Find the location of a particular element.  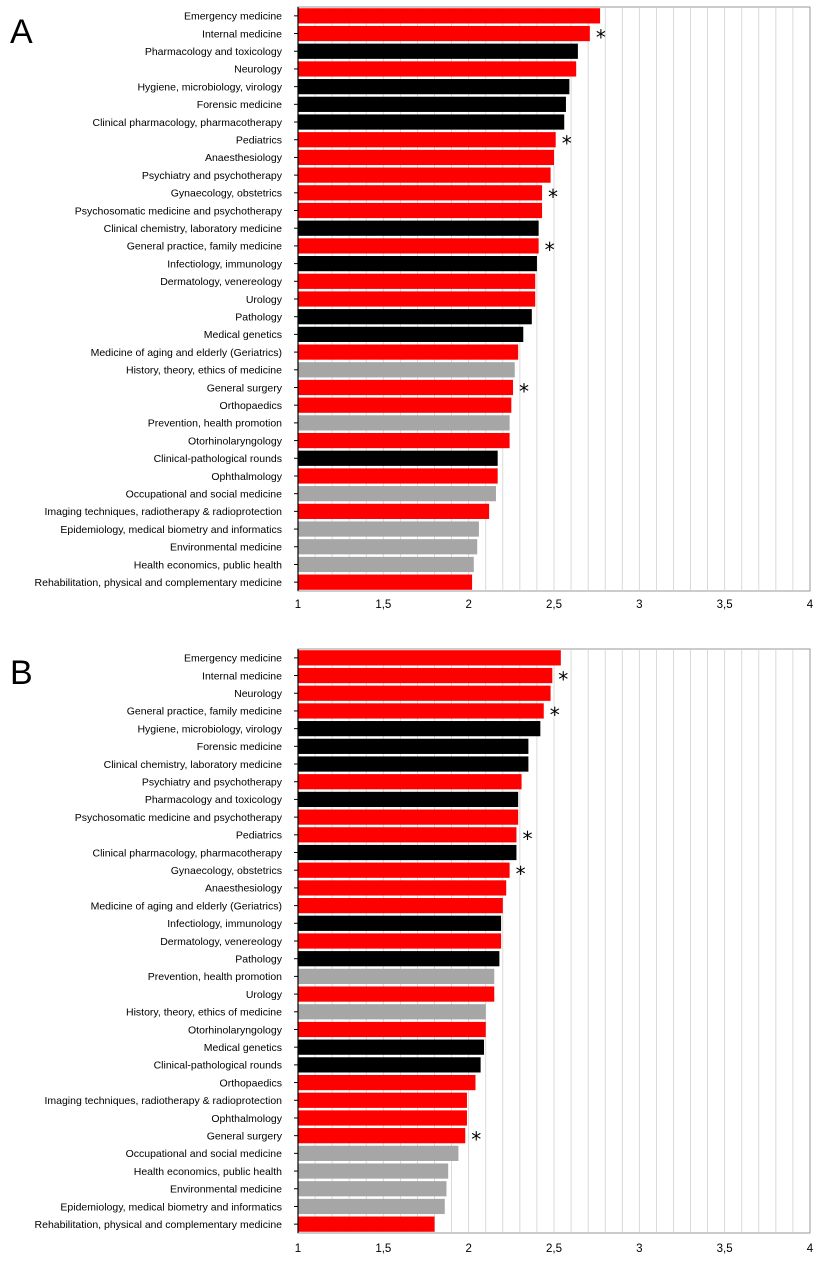

category-label: Infectiology, immunology is located at coordinates (225, 924).